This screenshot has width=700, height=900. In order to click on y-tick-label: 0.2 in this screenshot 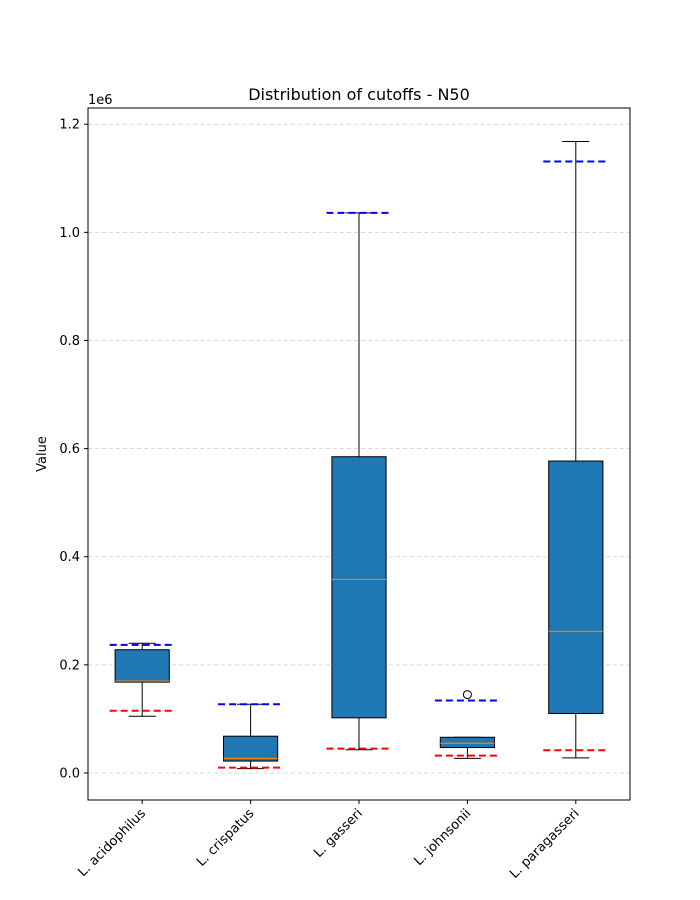, I will do `click(69, 665)`.